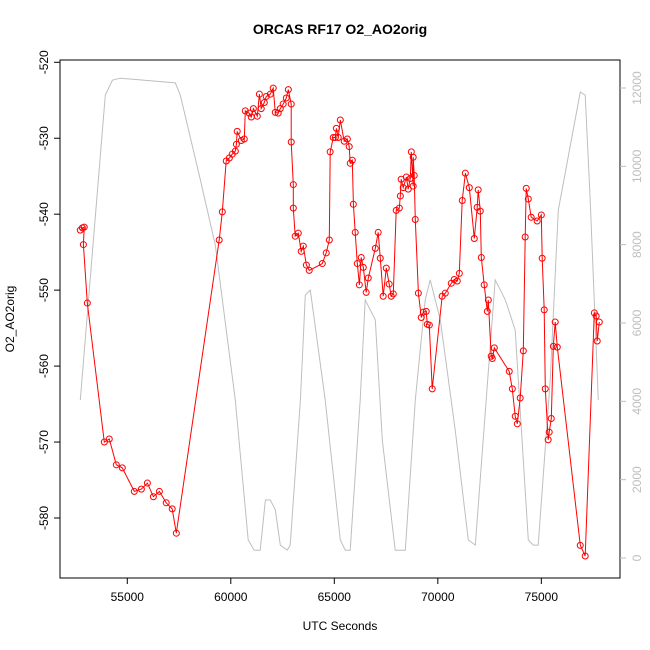 The height and width of the screenshot is (650, 650). What do you see at coordinates (637, 401) in the screenshot?
I see `y2-tick-label: 4000` at bounding box center [637, 401].